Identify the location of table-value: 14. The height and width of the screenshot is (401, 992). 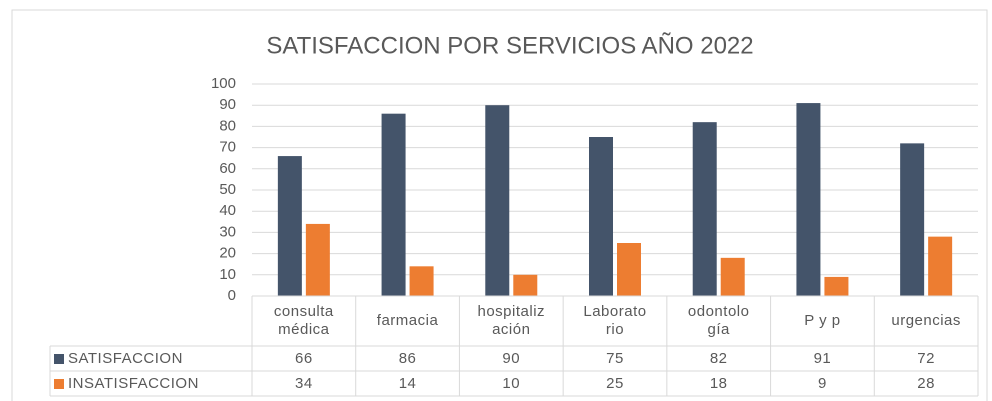
(407, 383).